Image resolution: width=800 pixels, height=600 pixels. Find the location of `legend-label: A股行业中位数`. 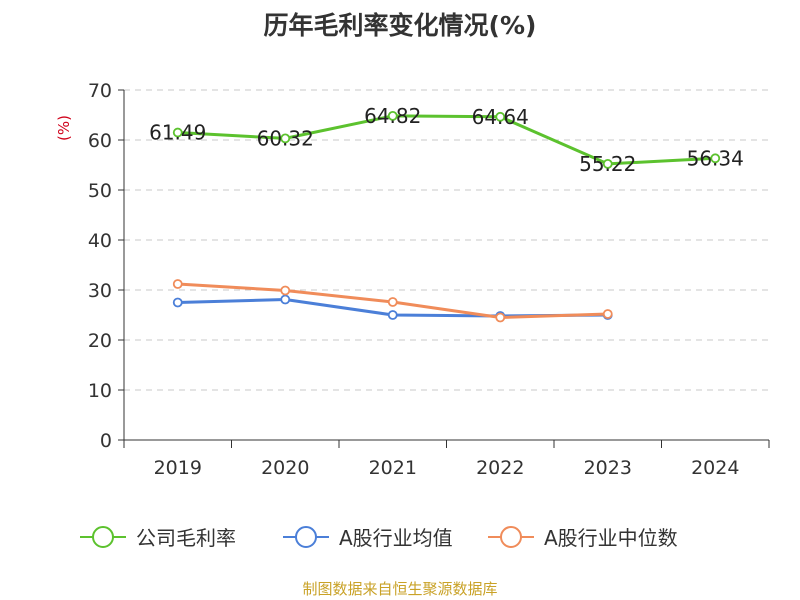

legend-label: A股行业中位数 is located at coordinates (611, 538).